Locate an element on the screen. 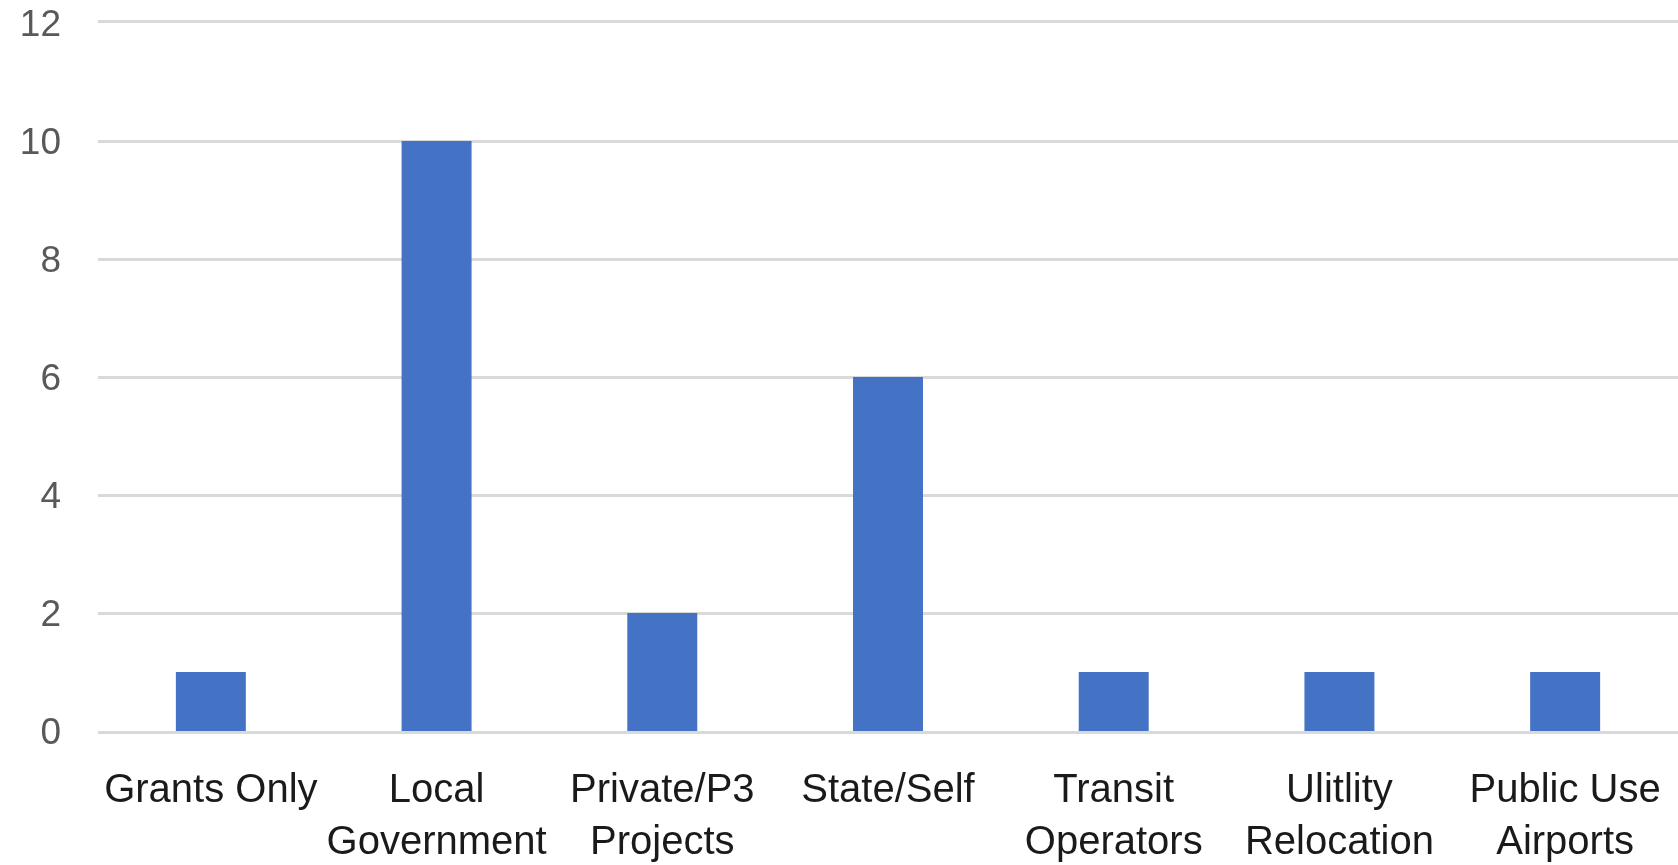  y-tick-label: 0 is located at coordinates (50, 731).